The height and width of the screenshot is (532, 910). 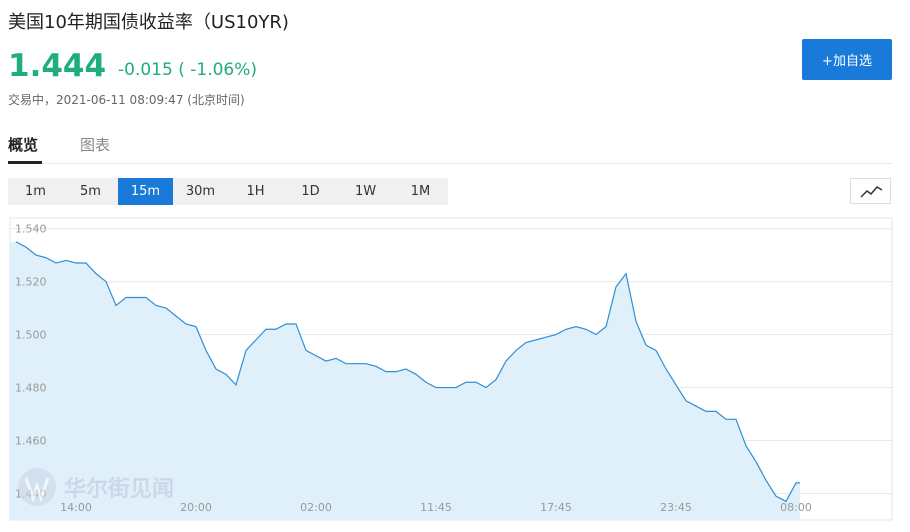 What do you see at coordinates (95, 145) in the screenshot?
I see `tab: 图表` at bounding box center [95, 145].